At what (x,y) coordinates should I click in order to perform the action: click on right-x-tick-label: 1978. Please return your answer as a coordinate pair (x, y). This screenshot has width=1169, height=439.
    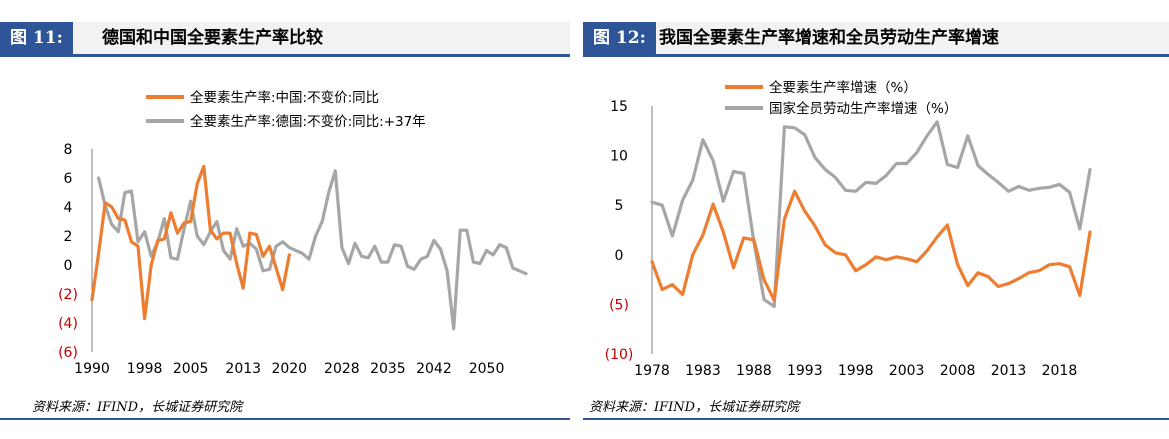
    Looking at the image, I should click on (652, 371).